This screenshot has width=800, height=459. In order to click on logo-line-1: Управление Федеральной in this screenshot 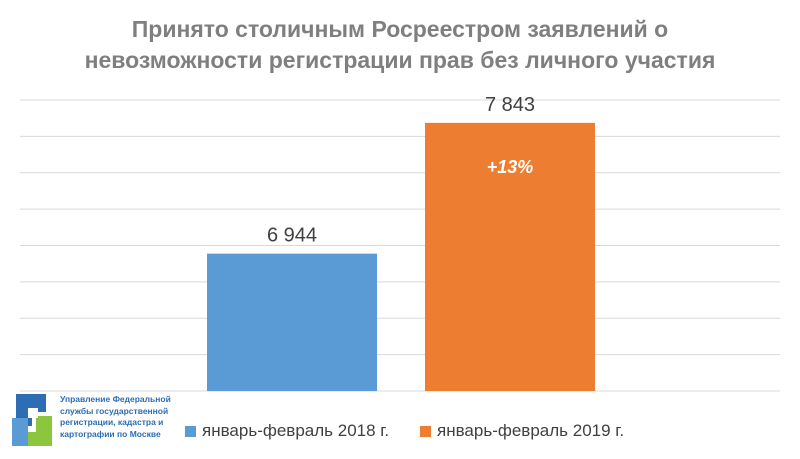, I will do `click(115, 399)`.